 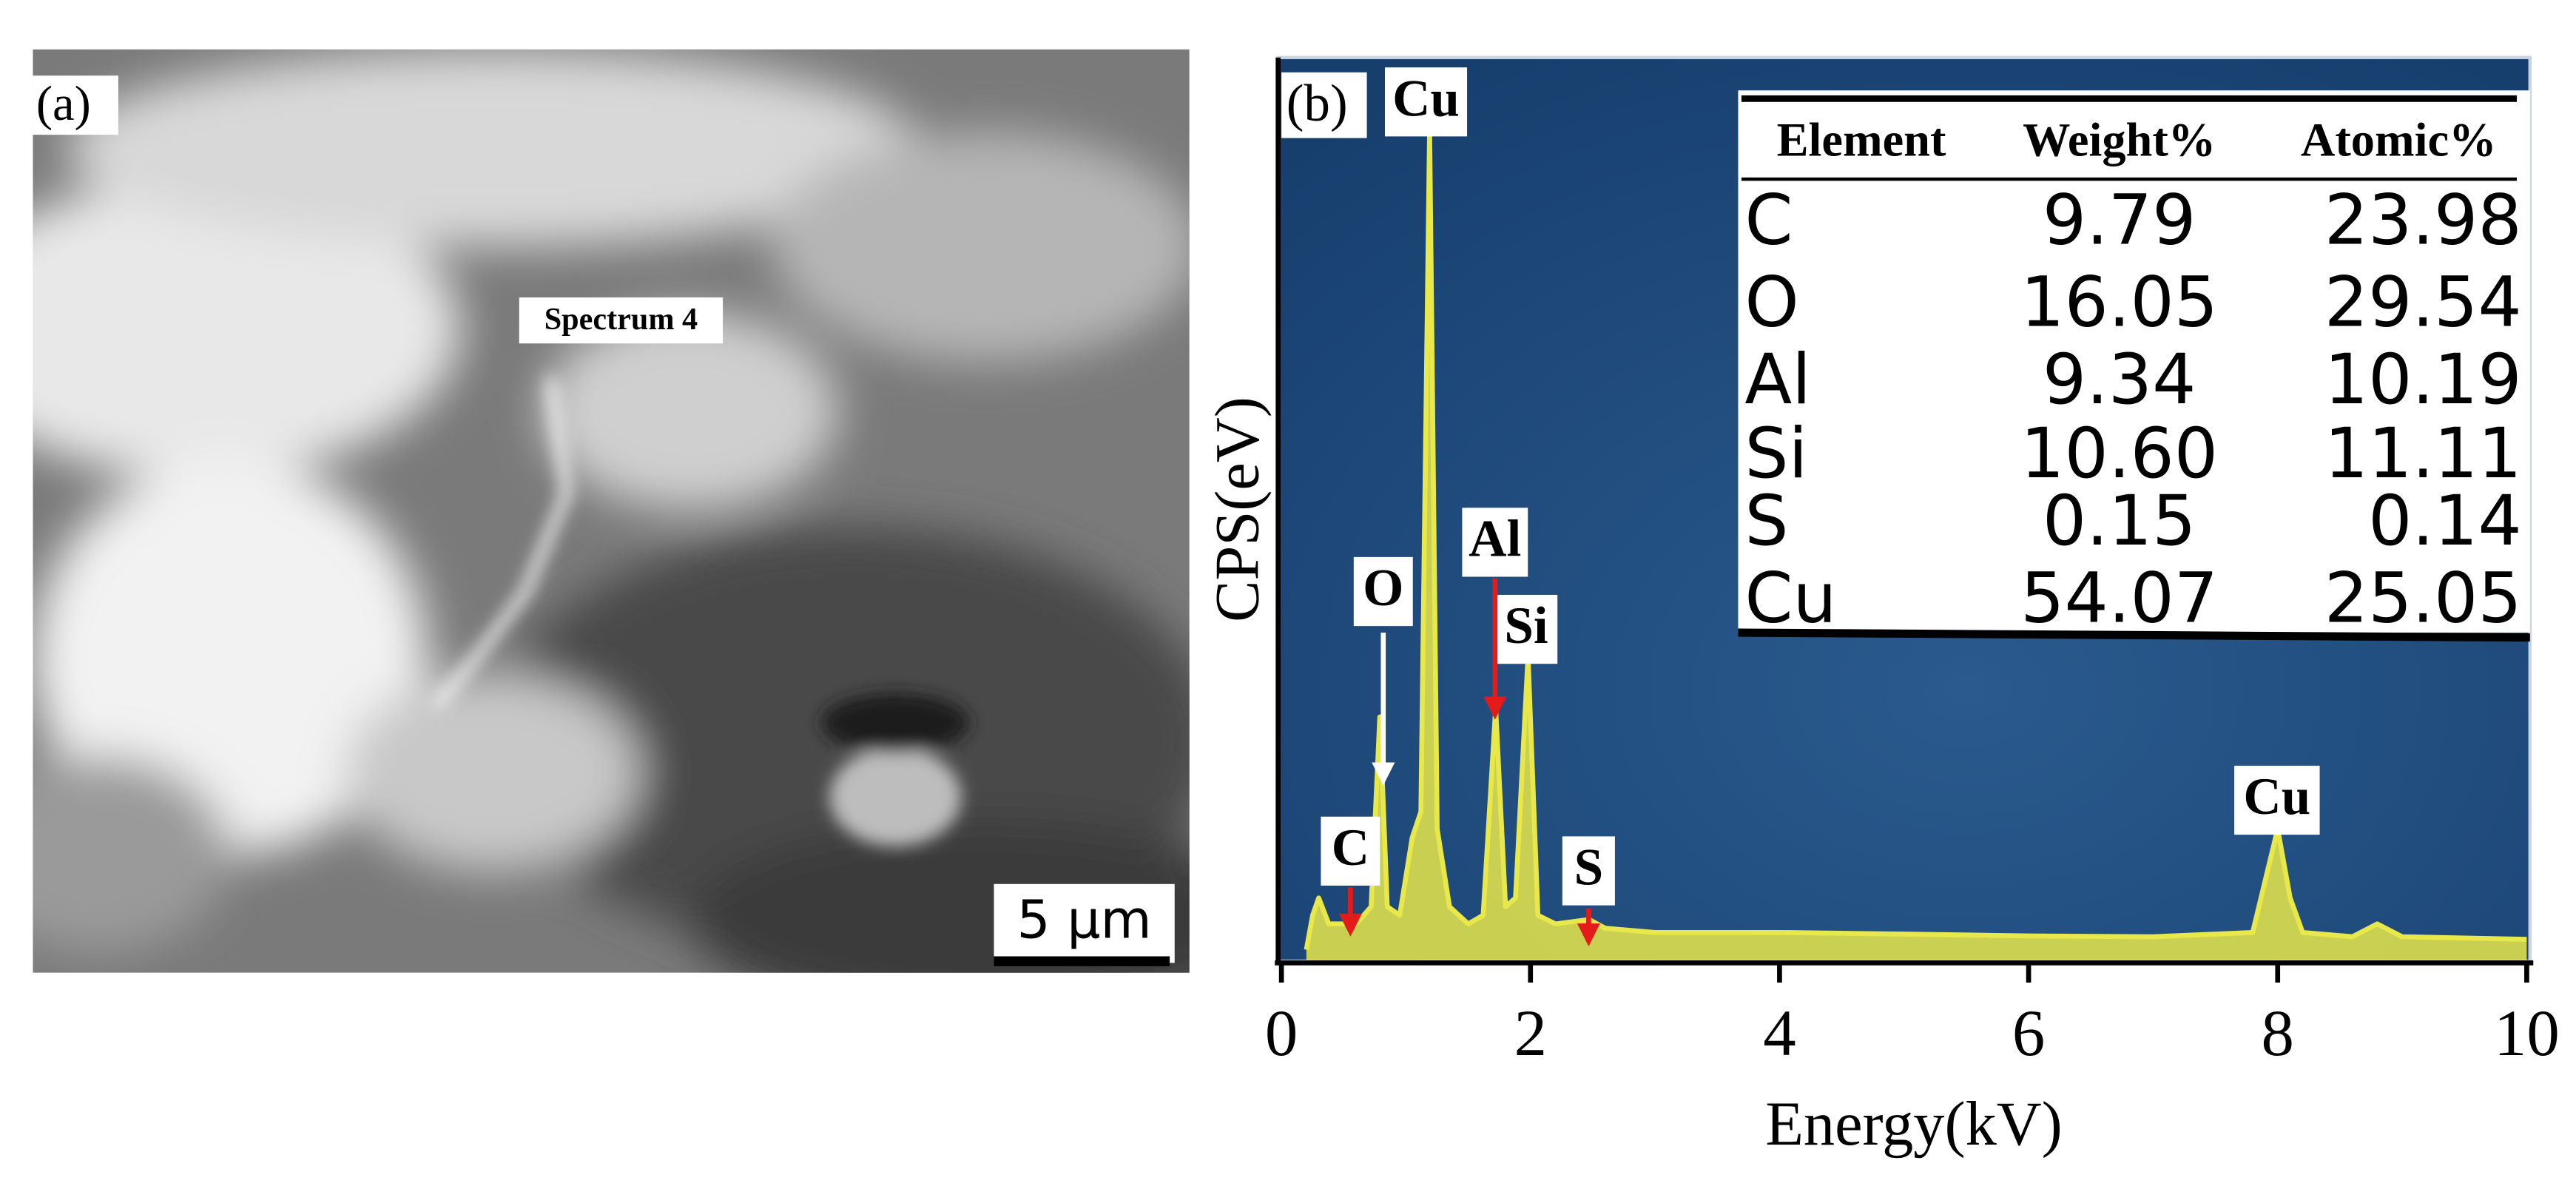 What do you see at coordinates (1777, 379) in the screenshot?
I see `table-cell: Al` at bounding box center [1777, 379].